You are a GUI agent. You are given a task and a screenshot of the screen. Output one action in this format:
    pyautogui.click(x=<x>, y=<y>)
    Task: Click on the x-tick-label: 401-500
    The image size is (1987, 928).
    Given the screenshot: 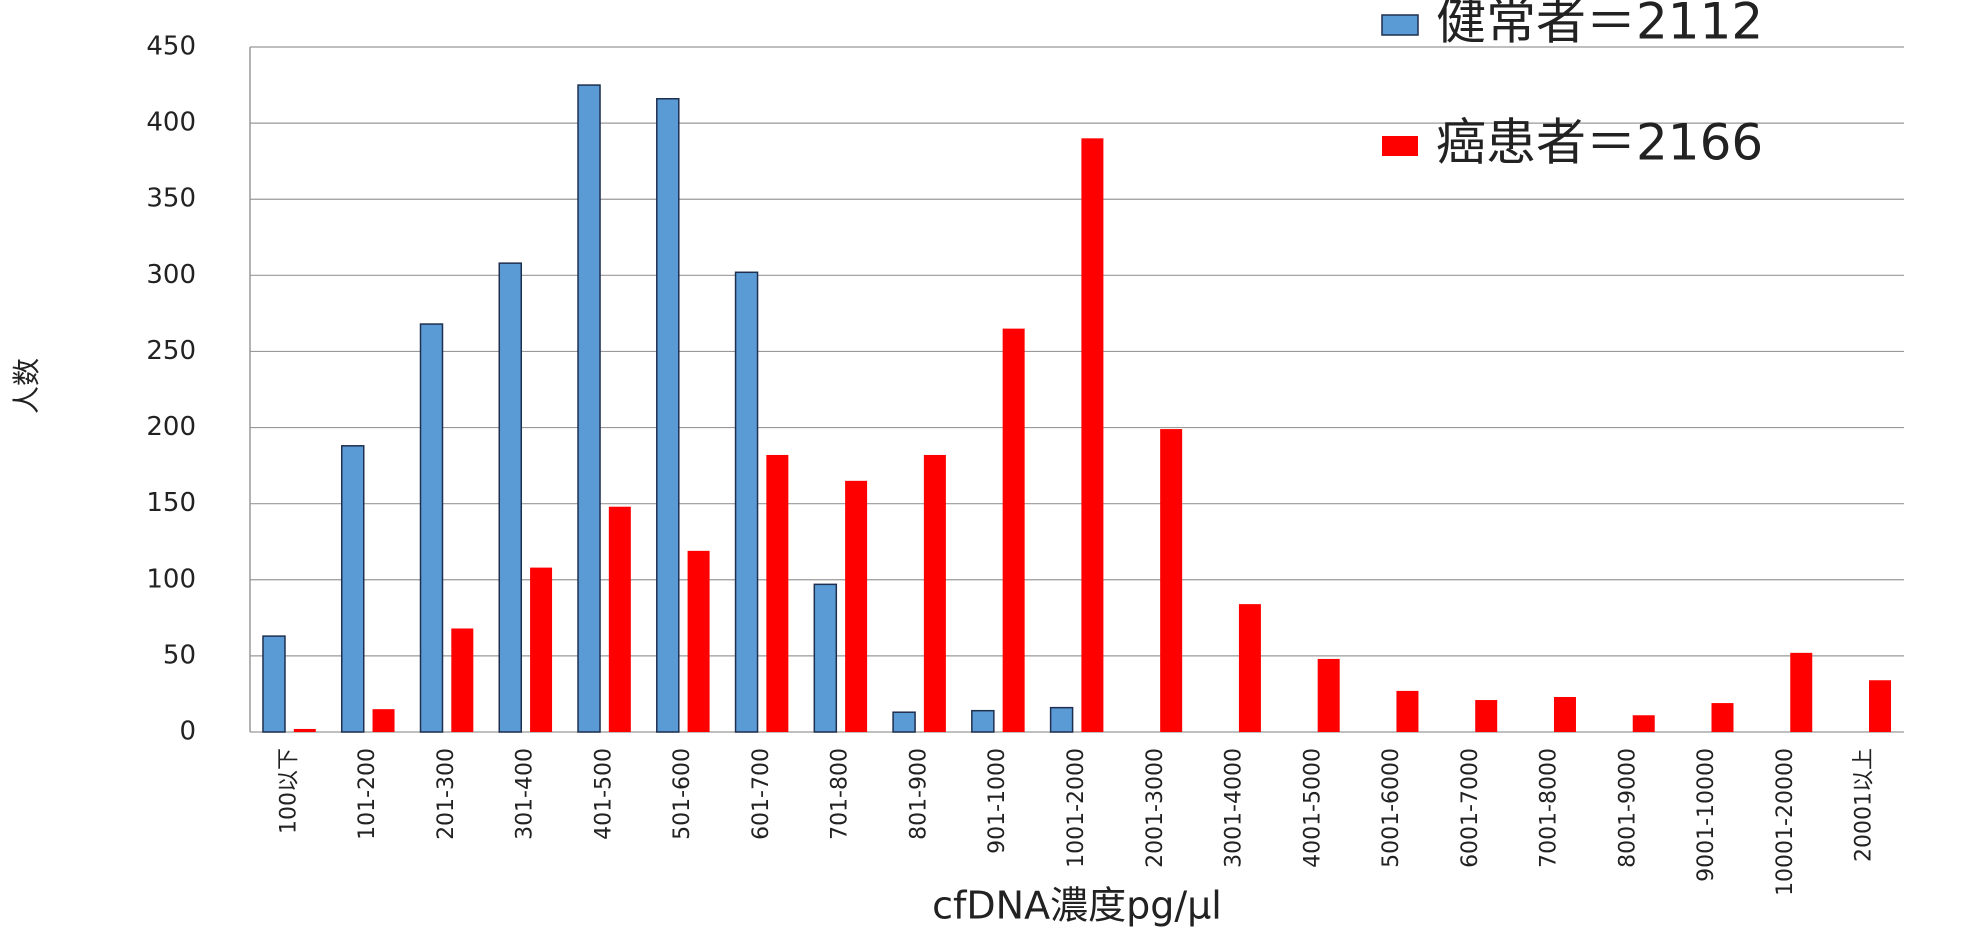 What is the action you would take?
    pyautogui.click(x=603, y=794)
    